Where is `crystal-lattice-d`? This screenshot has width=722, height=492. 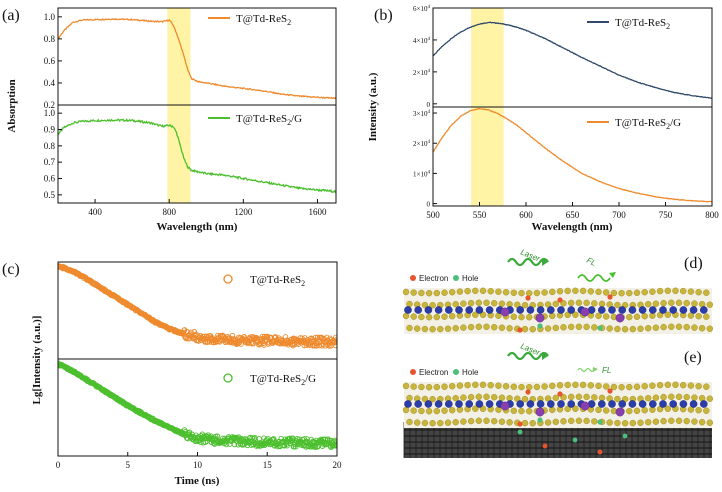 crystal-lattice-d is located at coordinates (557, 310).